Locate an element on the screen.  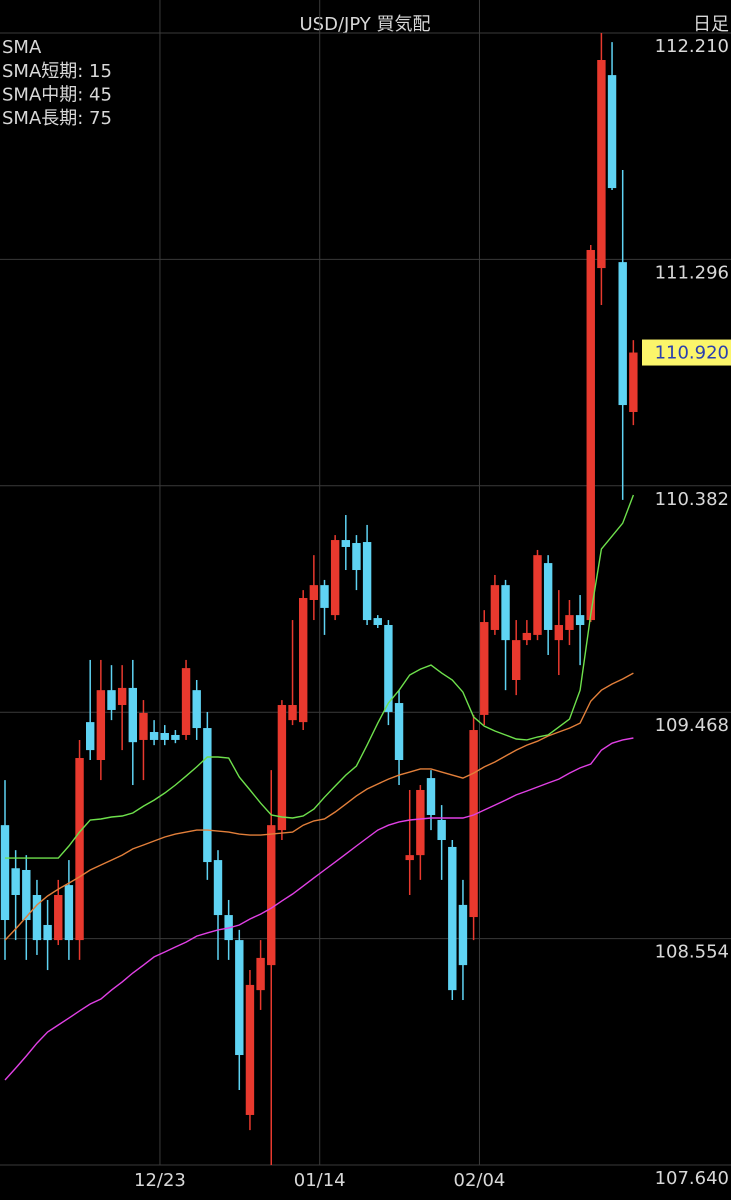
legend-entry: SMA中期: 45 is located at coordinates (57, 95).